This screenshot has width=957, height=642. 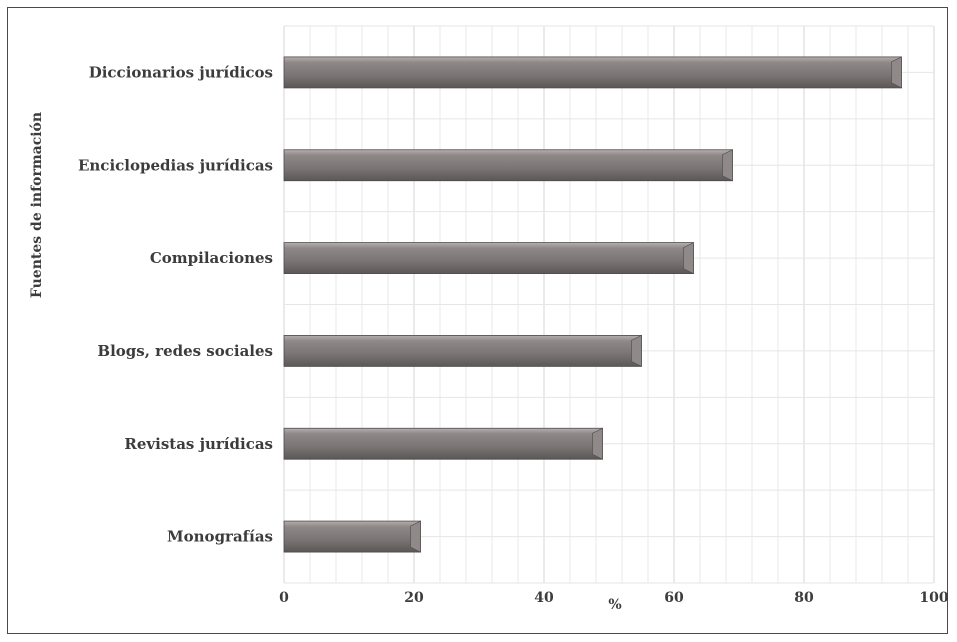 What do you see at coordinates (933, 598) in the screenshot?
I see `x-tick-label: 100` at bounding box center [933, 598].